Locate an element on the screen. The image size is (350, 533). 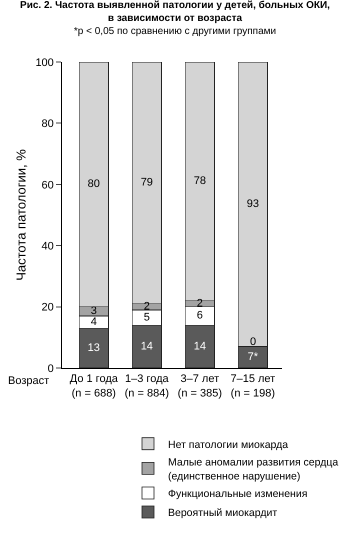
text: Возраст is located at coordinates (29, 381).